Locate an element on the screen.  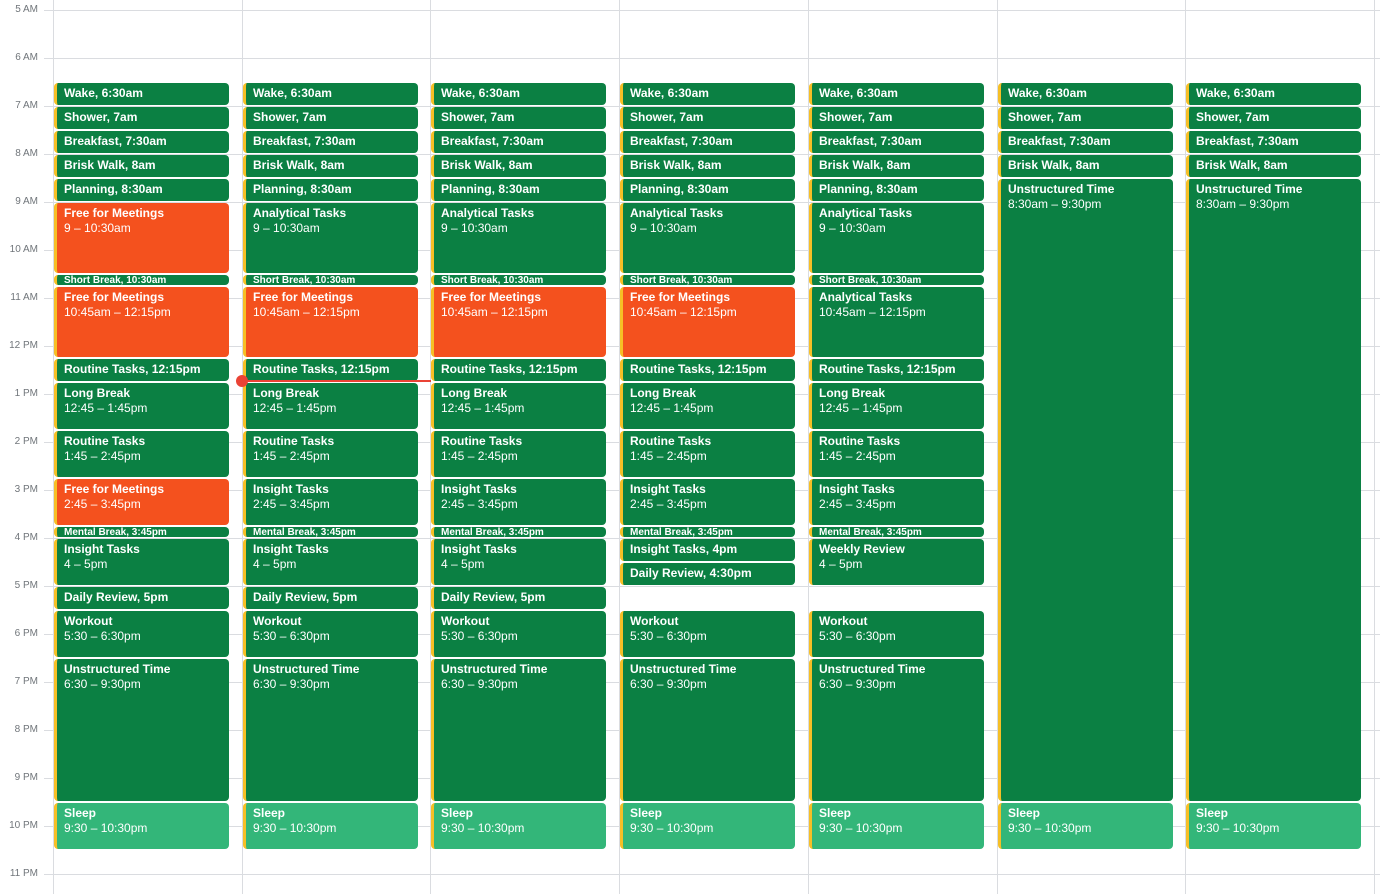
calendar-event: Free for Meetings 9 – 10:30am is located at coordinates (141, 238).